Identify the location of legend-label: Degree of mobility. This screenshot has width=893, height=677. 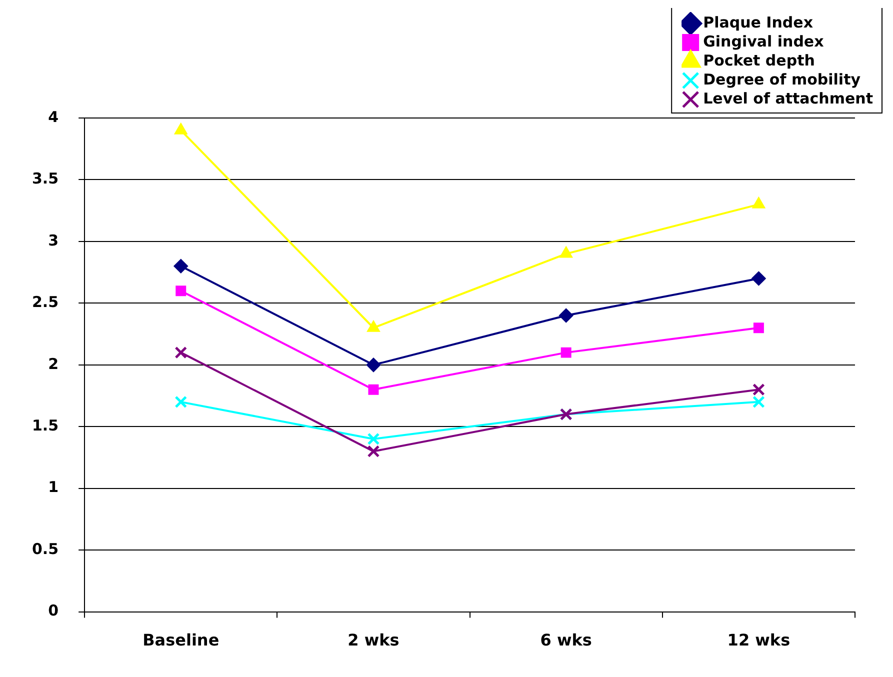
(782, 79).